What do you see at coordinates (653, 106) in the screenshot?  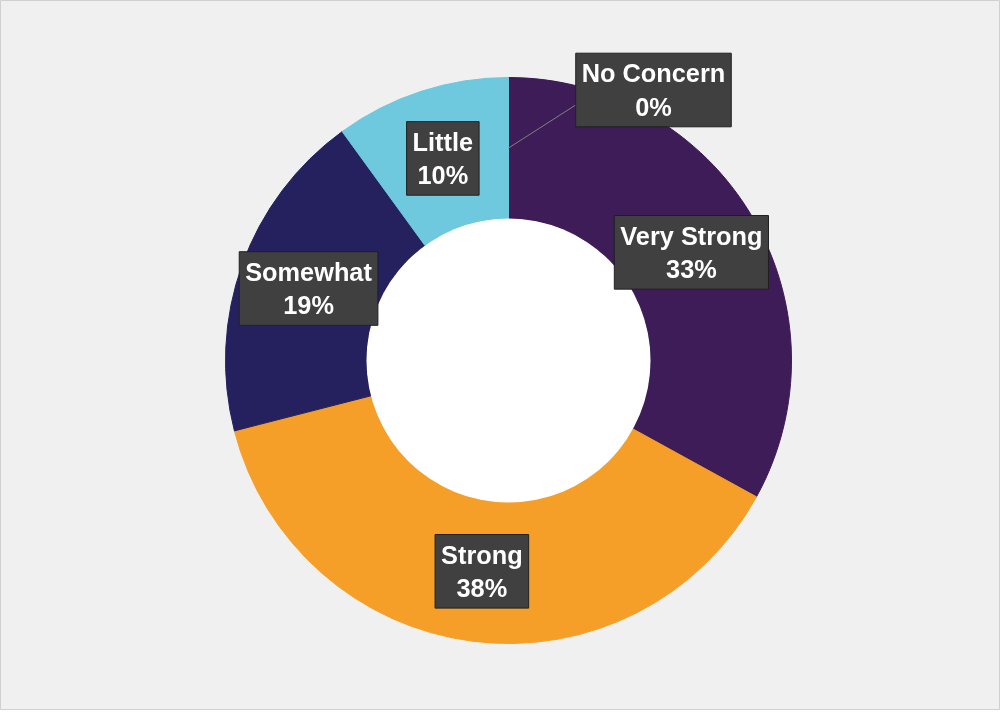 I see `text: 0%` at bounding box center [653, 106].